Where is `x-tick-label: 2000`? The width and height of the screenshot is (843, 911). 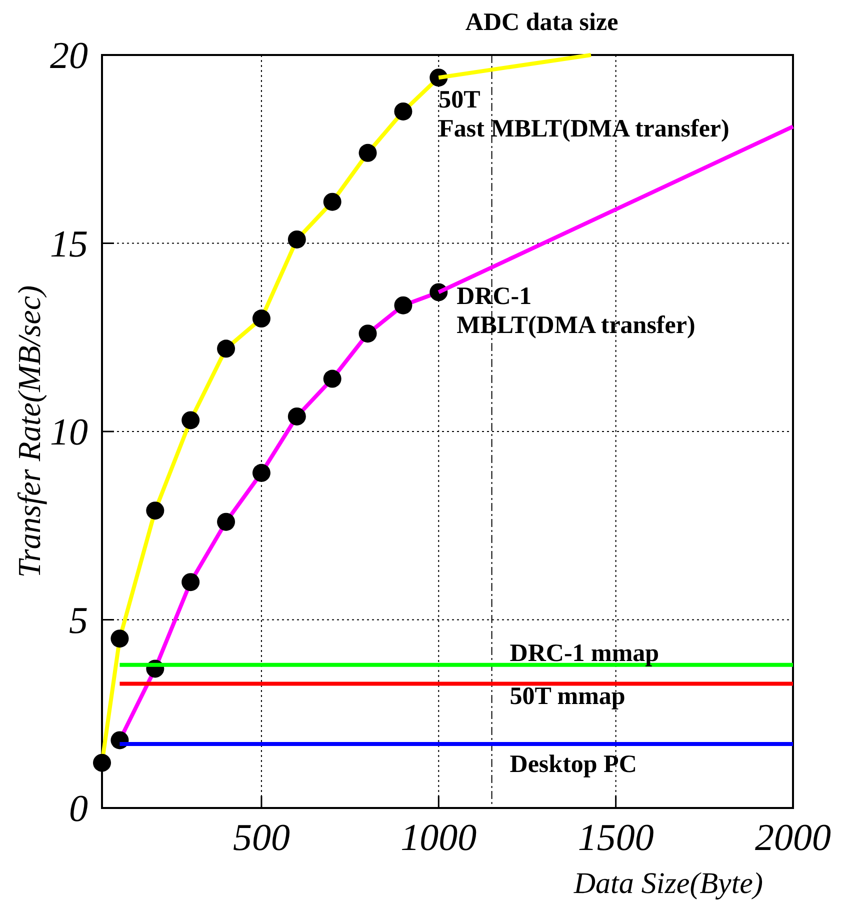 x-tick-label: 2000 is located at coordinates (793, 838).